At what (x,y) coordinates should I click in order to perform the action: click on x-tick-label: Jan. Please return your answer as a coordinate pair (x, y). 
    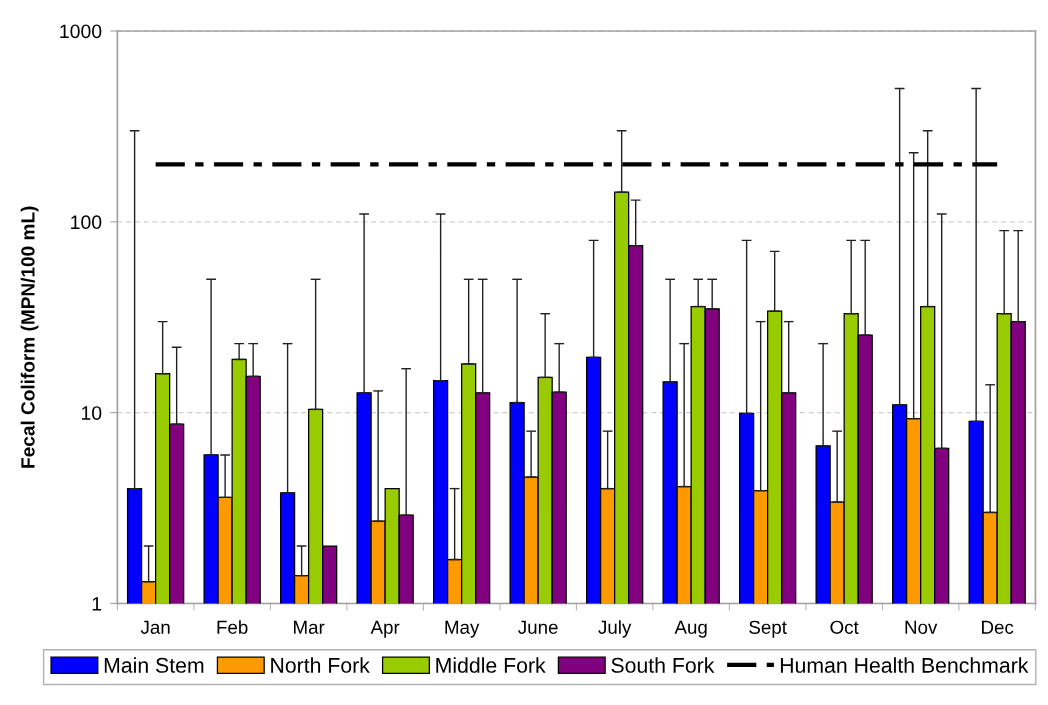
    Looking at the image, I should click on (155, 627).